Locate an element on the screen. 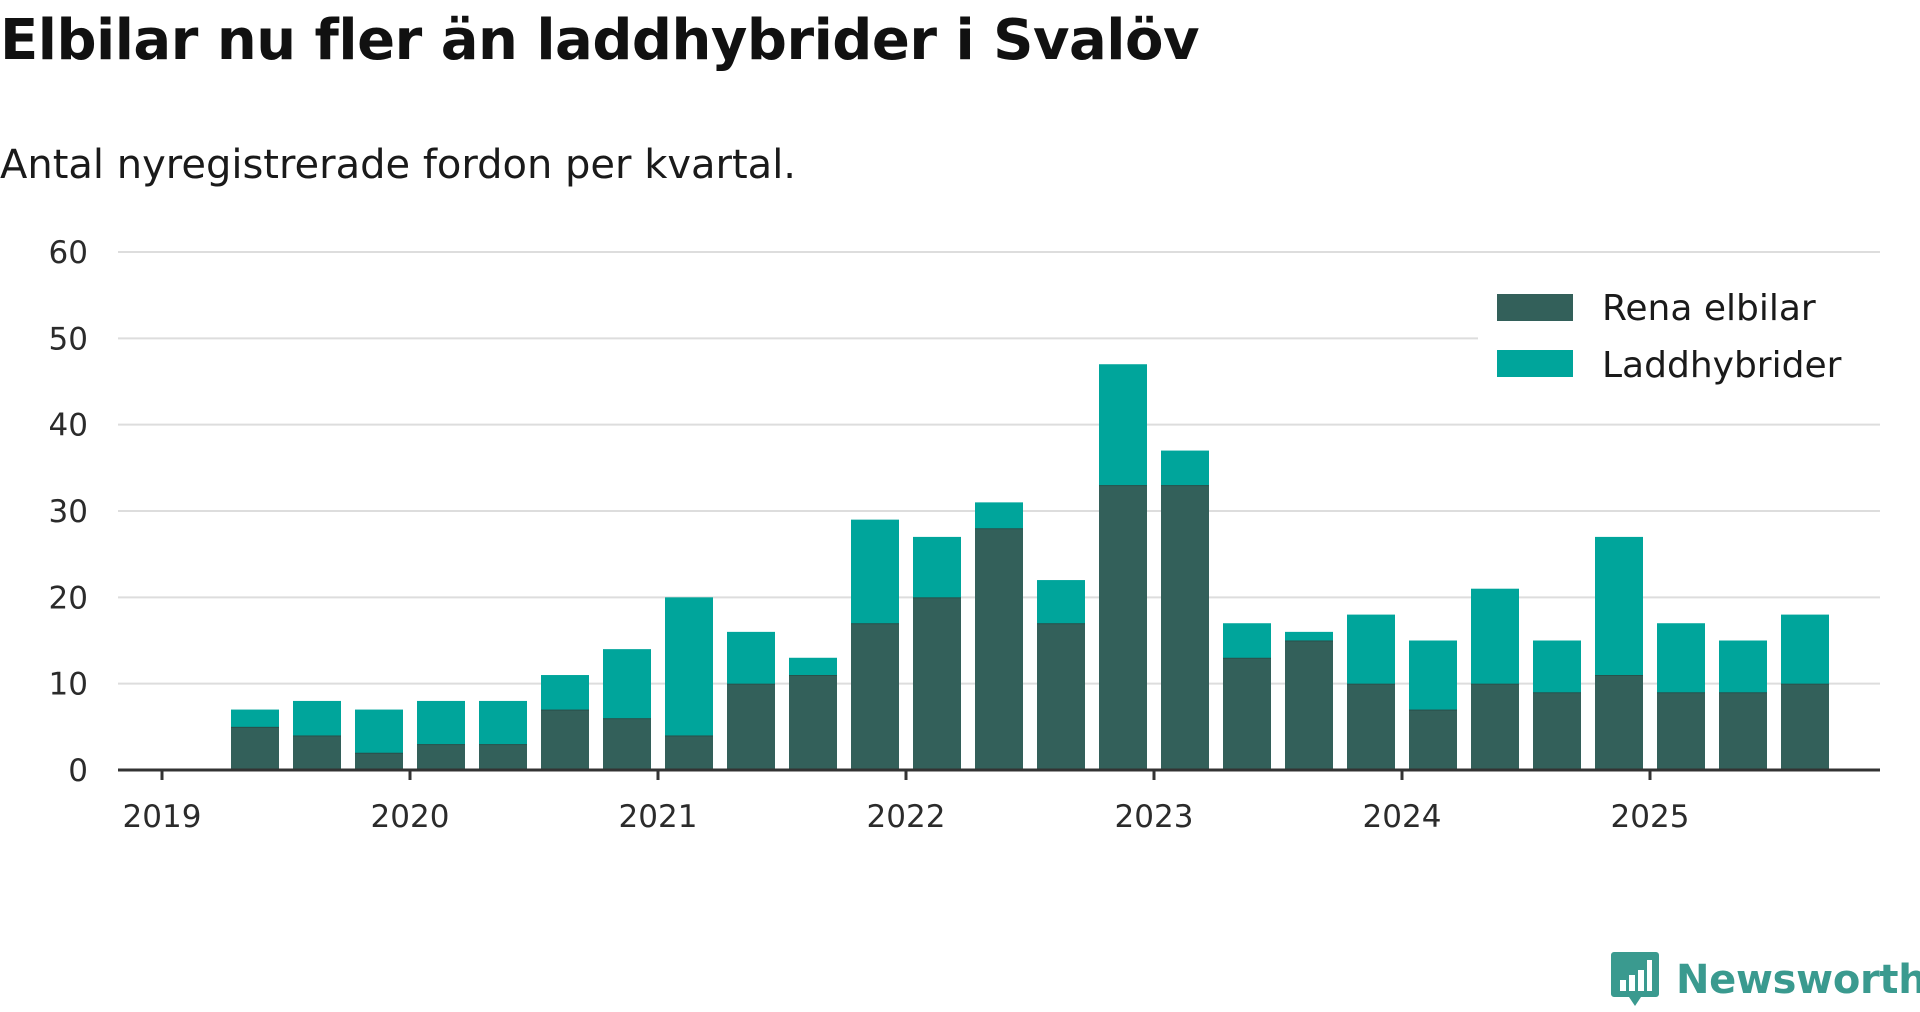  x-tick-label-2022: 2022 is located at coordinates (906, 817).